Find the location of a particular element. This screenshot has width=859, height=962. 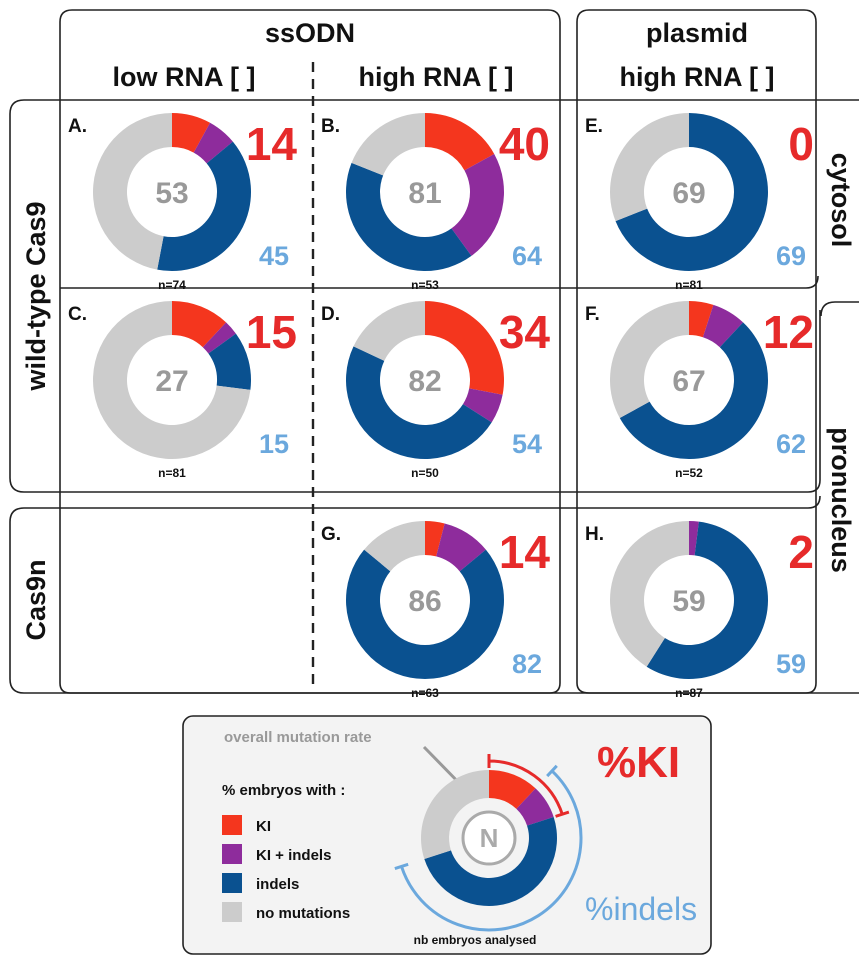

legend-item-ki: KI is located at coordinates (246, 825).